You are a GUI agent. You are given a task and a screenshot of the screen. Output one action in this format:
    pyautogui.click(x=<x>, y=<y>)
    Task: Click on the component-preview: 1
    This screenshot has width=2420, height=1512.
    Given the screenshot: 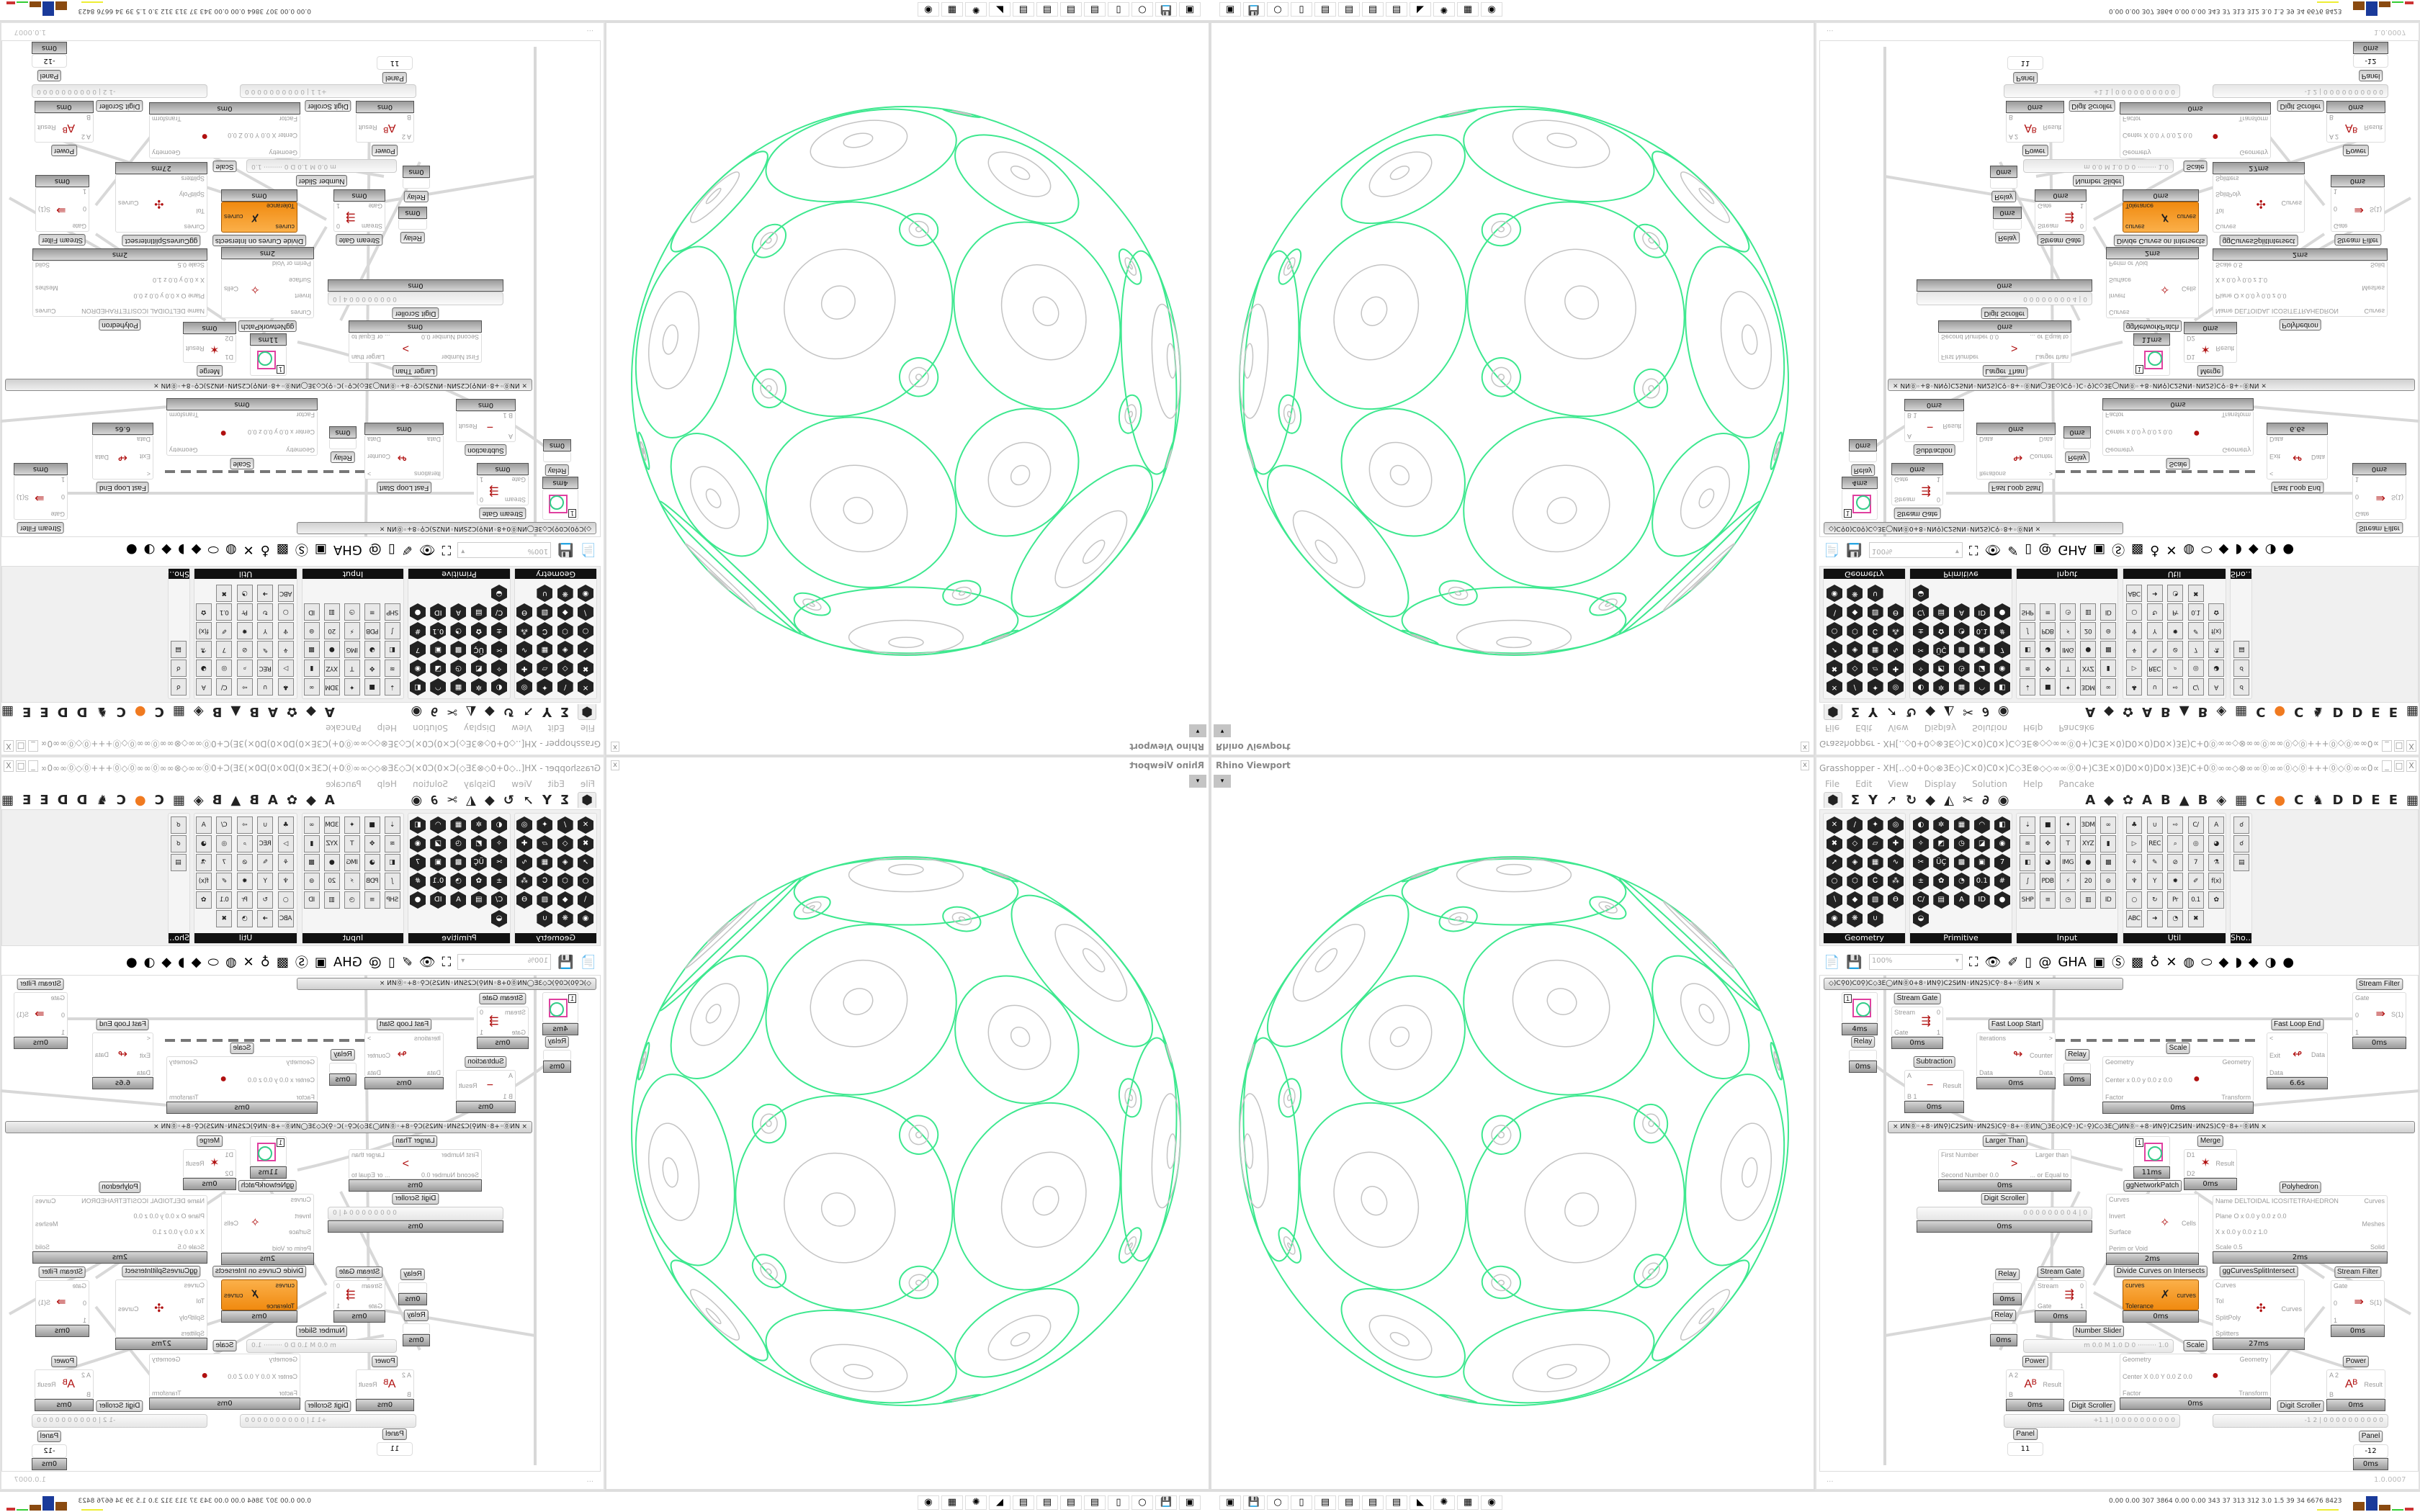 What is the action you would take?
    pyautogui.click(x=560, y=504)
    